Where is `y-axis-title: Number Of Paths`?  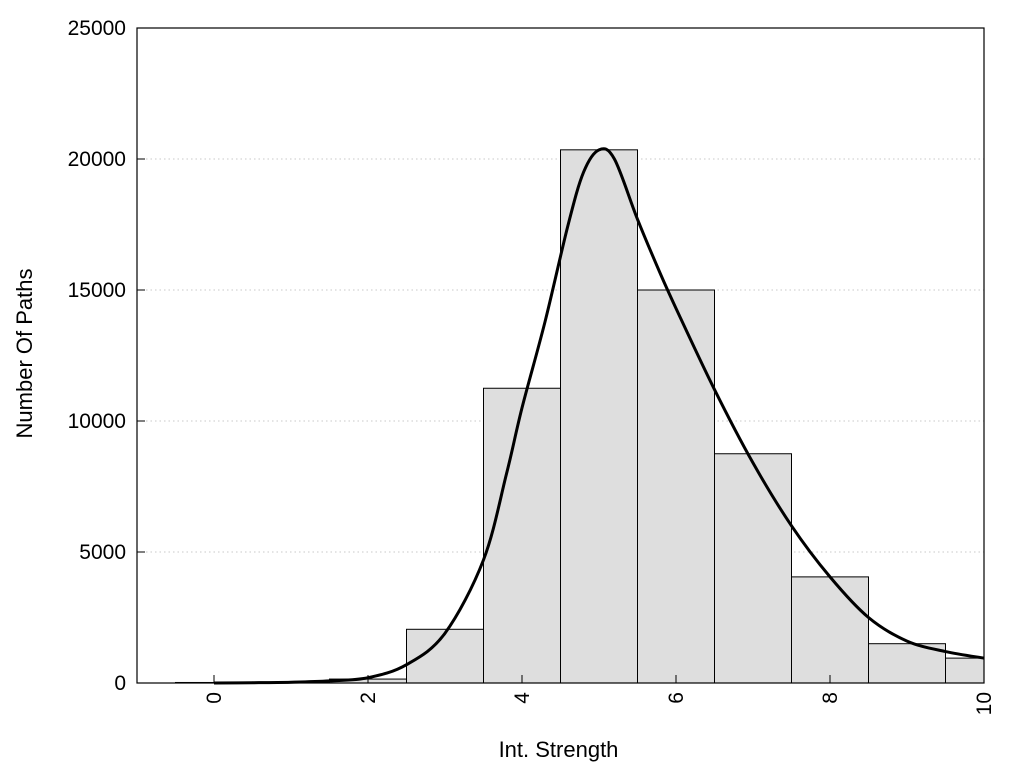 y-axis-title: Number Of Paths is located at coordinates (24, 354).